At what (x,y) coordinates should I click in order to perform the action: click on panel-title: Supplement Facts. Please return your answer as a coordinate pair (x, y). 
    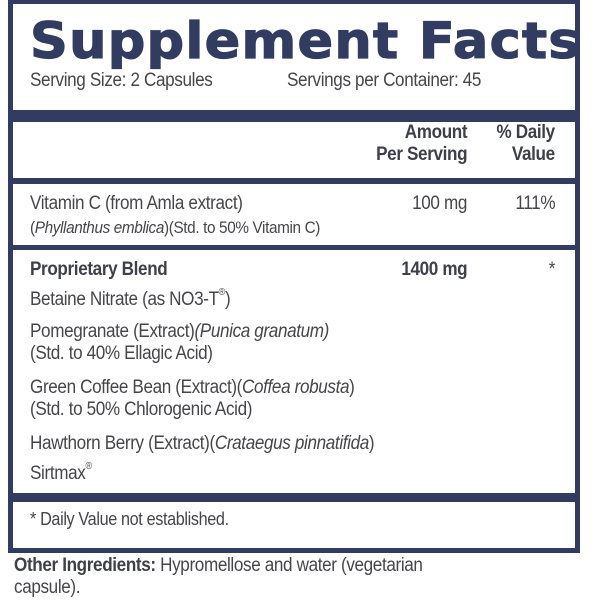
    Looking at the image, I should click on (305, 40).